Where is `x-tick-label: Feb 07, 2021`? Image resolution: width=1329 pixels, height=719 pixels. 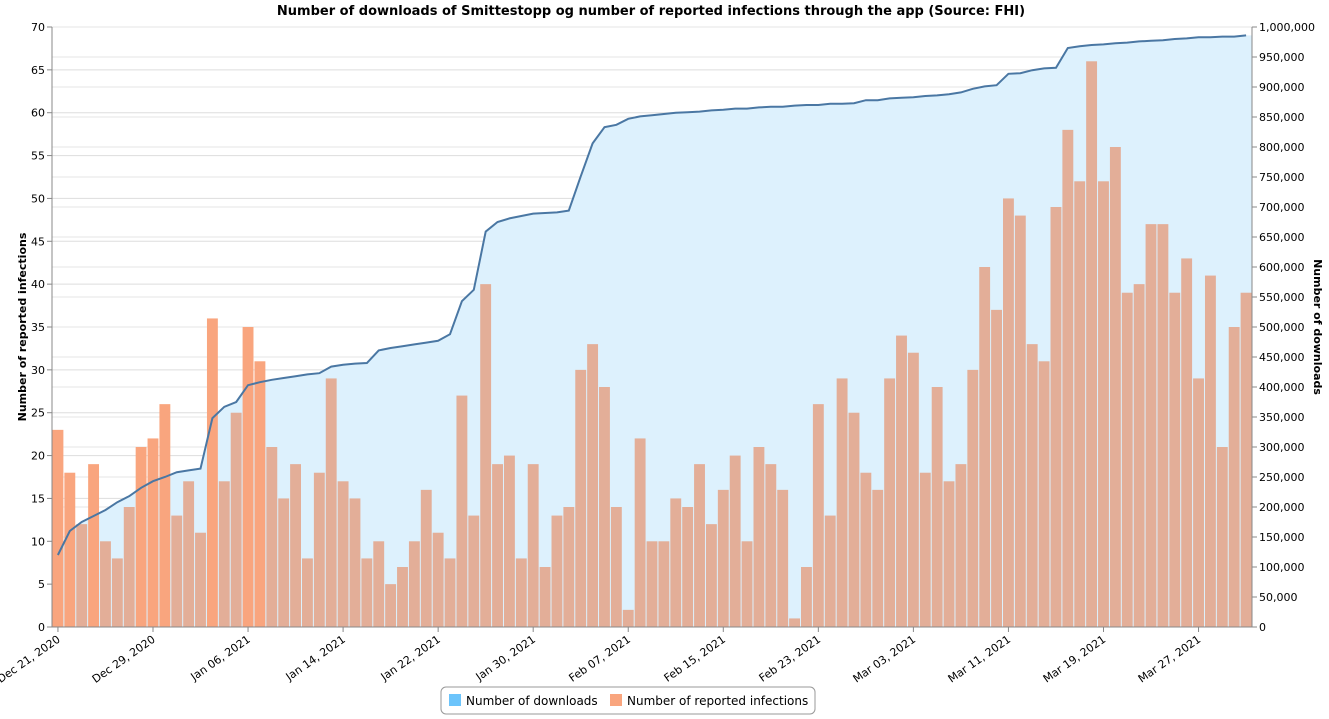
x-tick-label: Feb 07, 2021 is located at coordinates (600, 659).